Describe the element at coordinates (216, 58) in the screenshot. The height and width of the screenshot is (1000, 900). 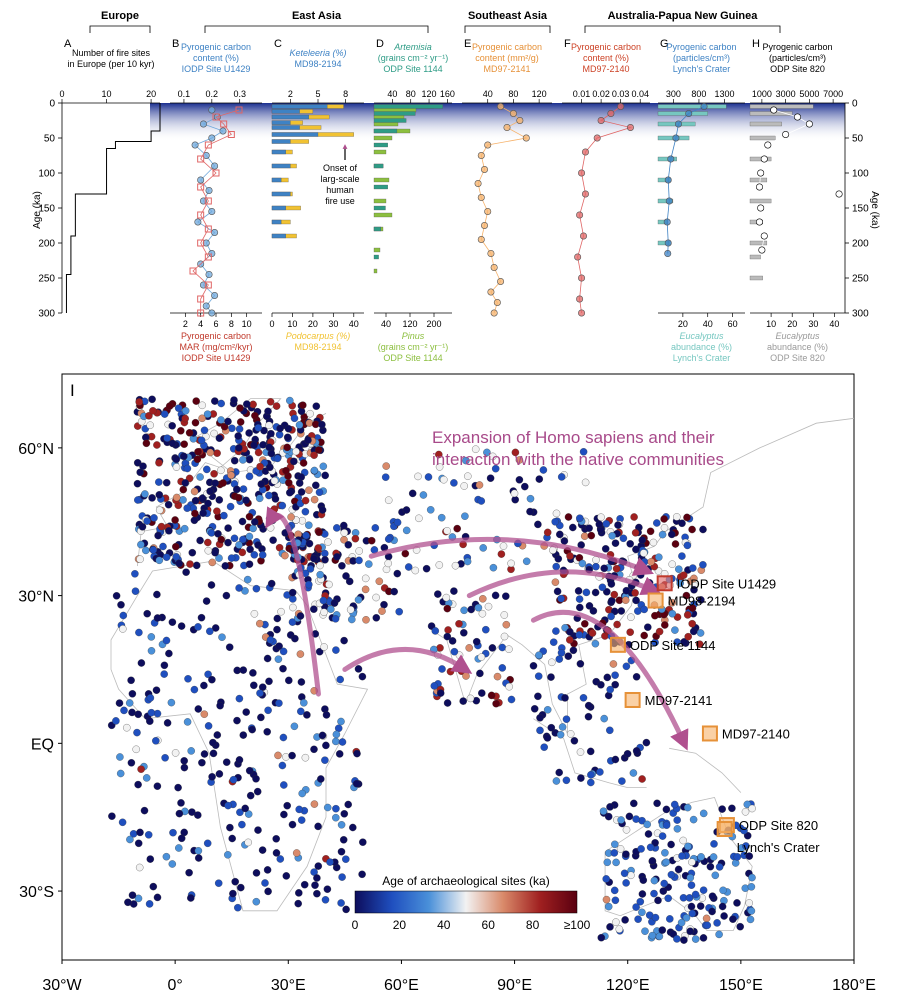
I see `top-axis-label: content (%)` at that location.